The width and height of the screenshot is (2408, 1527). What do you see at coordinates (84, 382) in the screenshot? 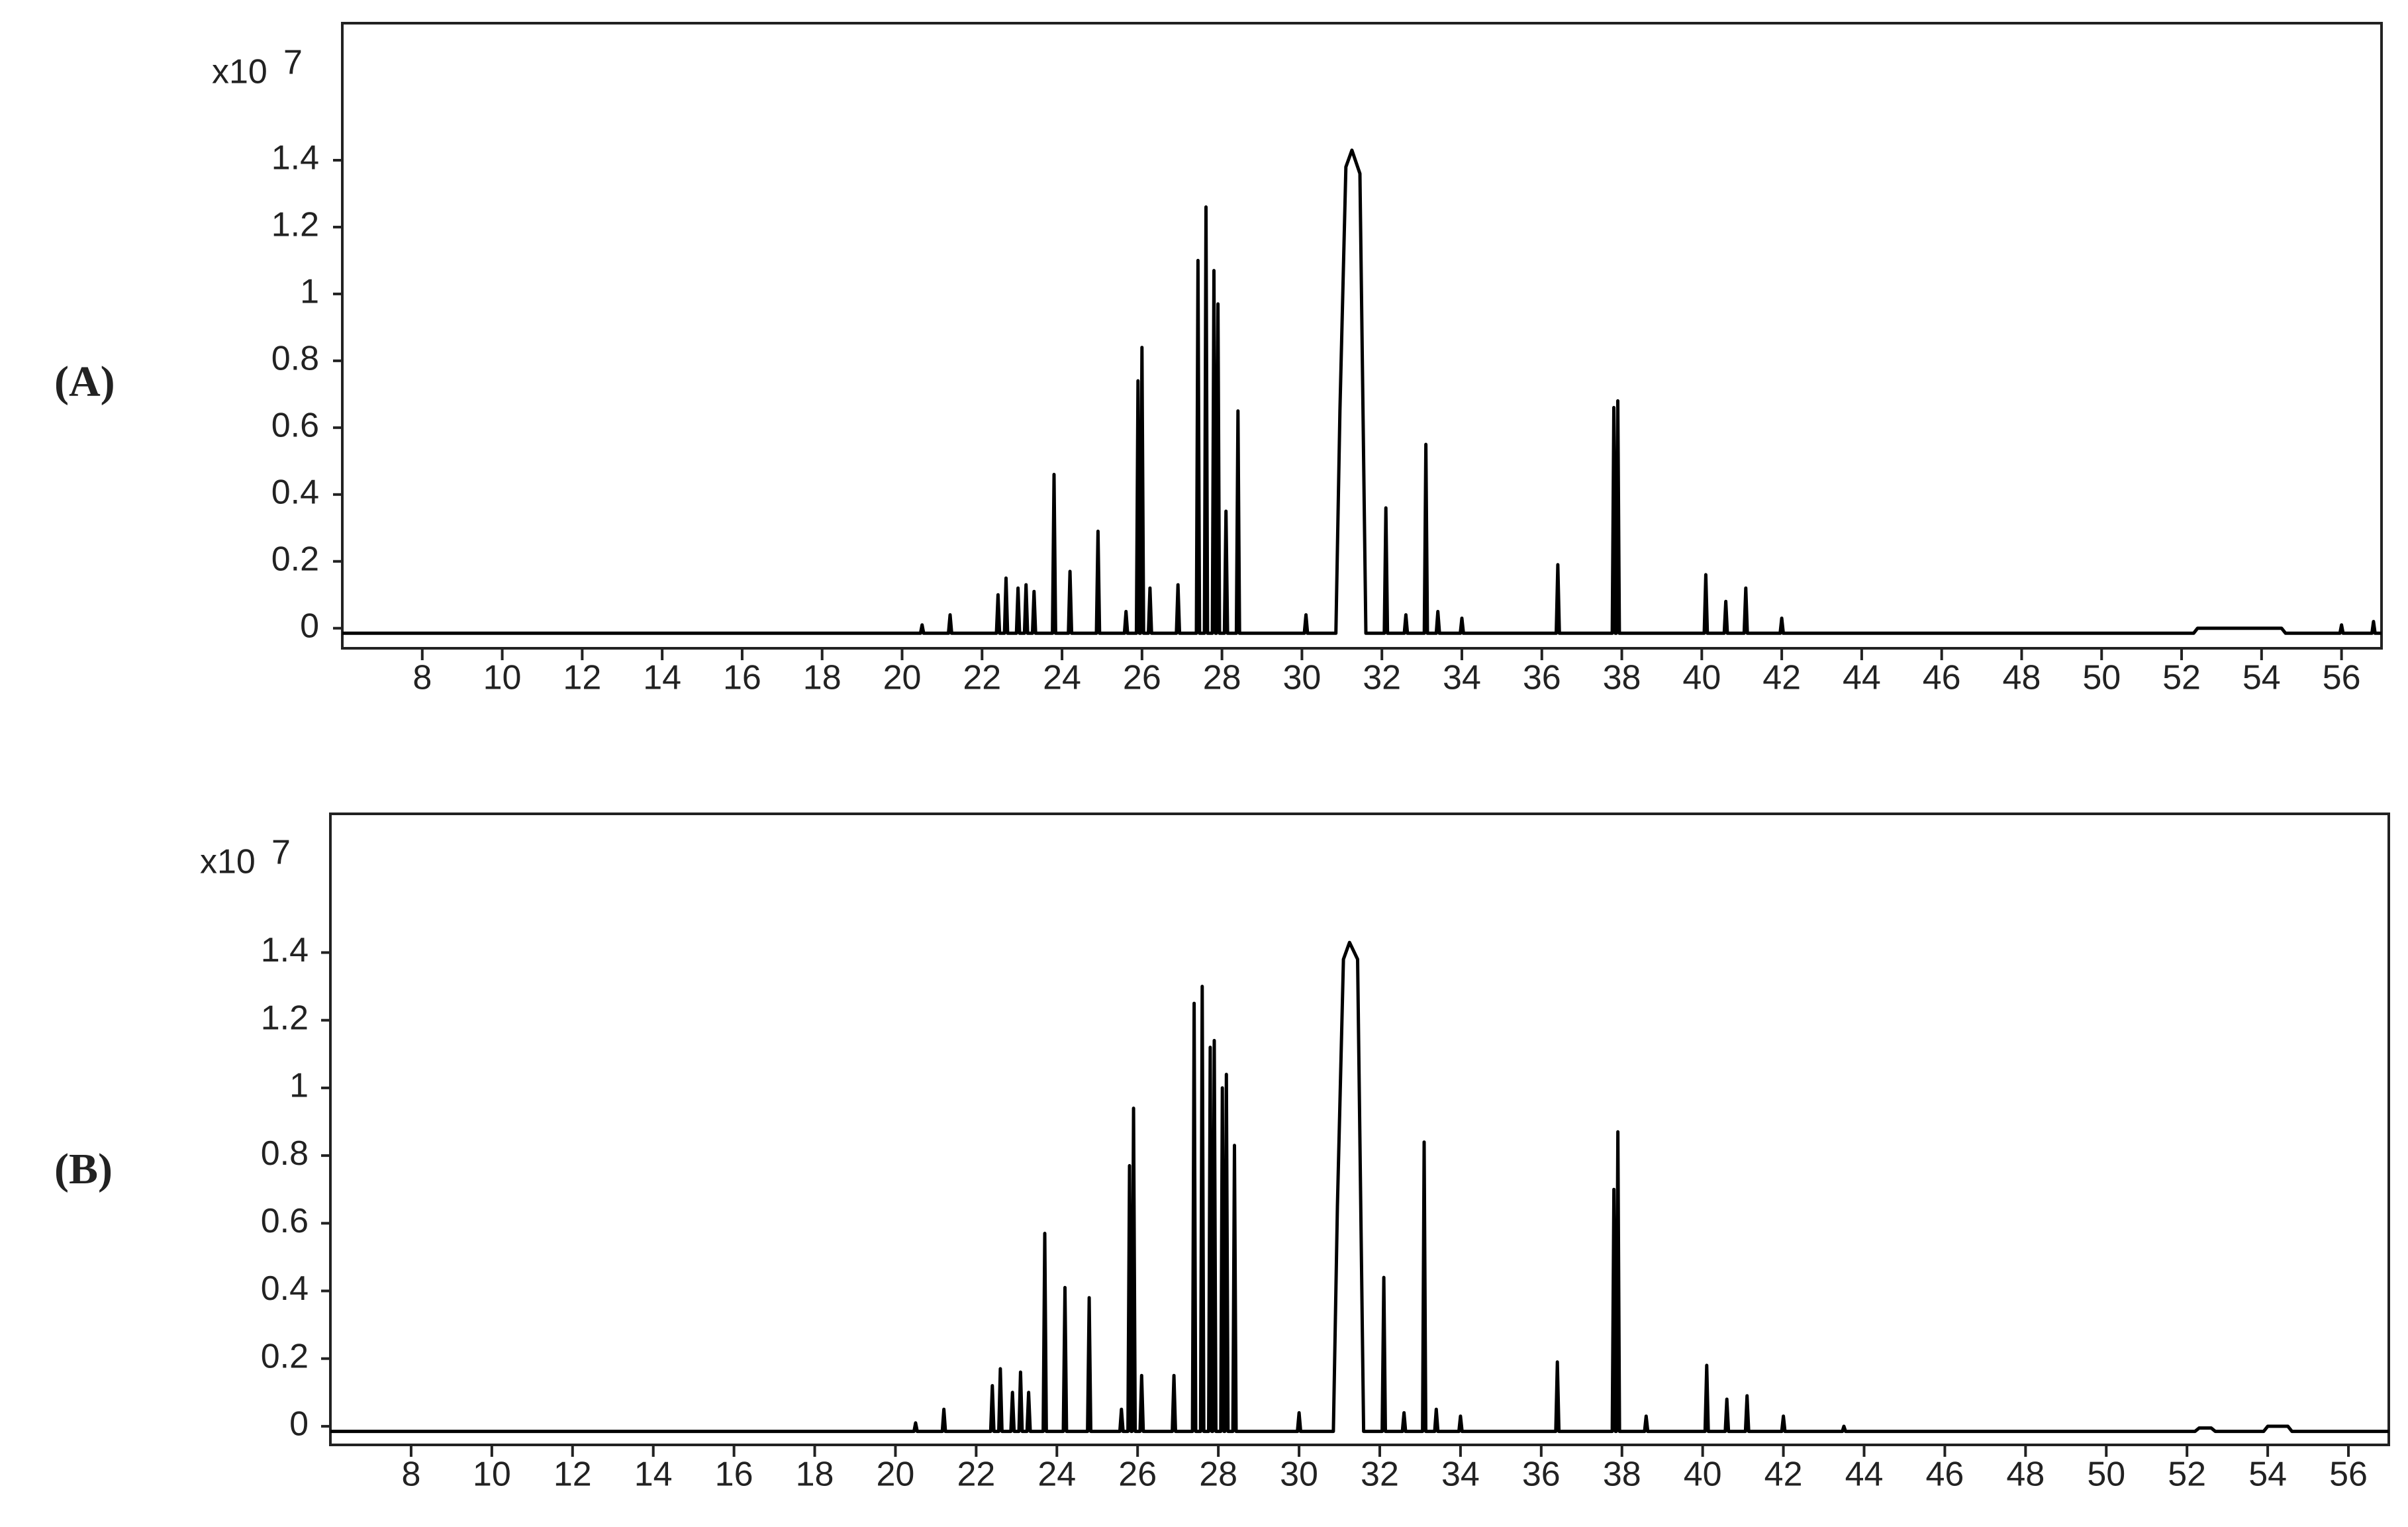
I see `panel-label: (A)` at bounding box center [84, 382].